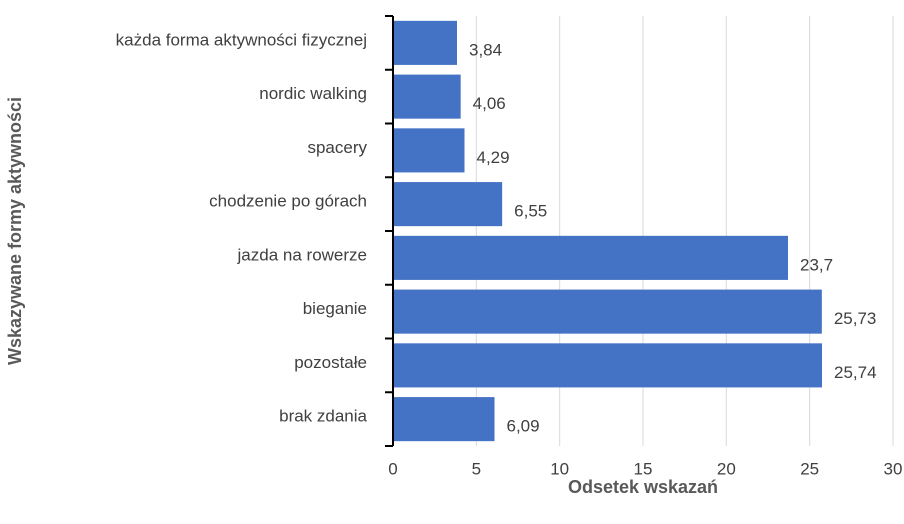 This screenshot has height=524, width=904. I want to click on value-label: 23,7, so click(816, 264).